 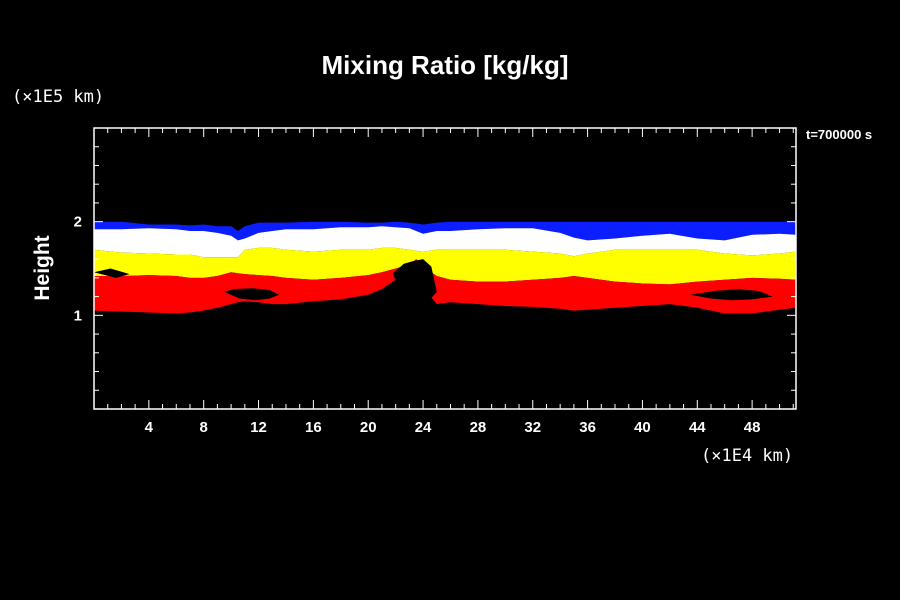 What do you see at coordinates (78, 222) in the screenshot?
I see `y-tick-label: 2` at bounding box center [78, 222].